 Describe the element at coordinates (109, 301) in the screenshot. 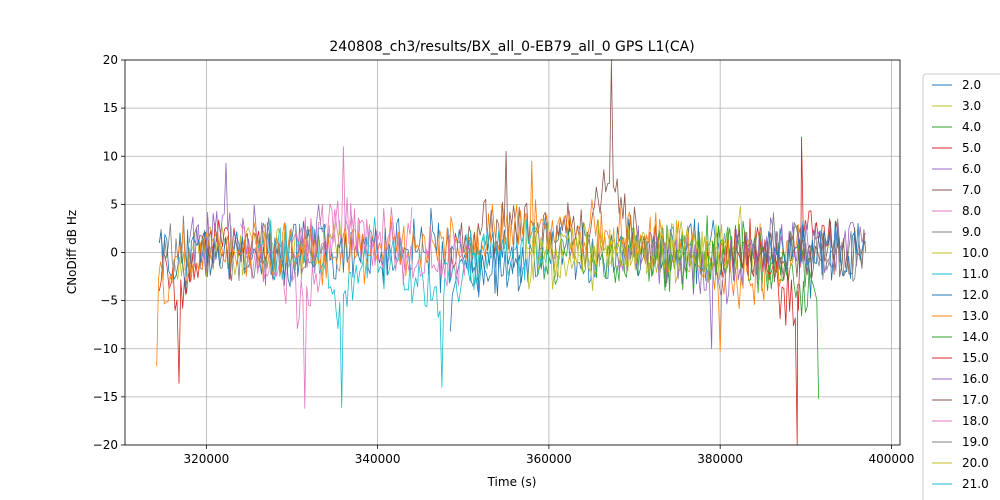

I see `y-tick-label: −5` at that location.